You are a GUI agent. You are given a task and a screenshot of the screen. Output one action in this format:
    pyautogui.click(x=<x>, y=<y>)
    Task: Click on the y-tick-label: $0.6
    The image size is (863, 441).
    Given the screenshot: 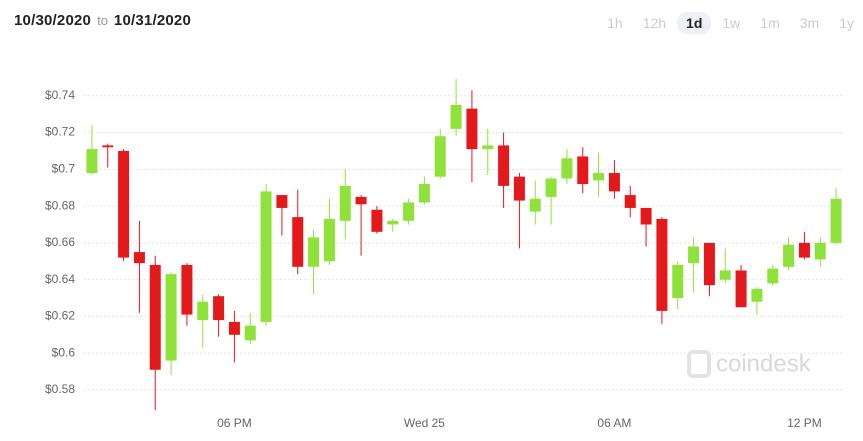 What is the action you would take?
    pyautogui.click(x=64, y=352)
    